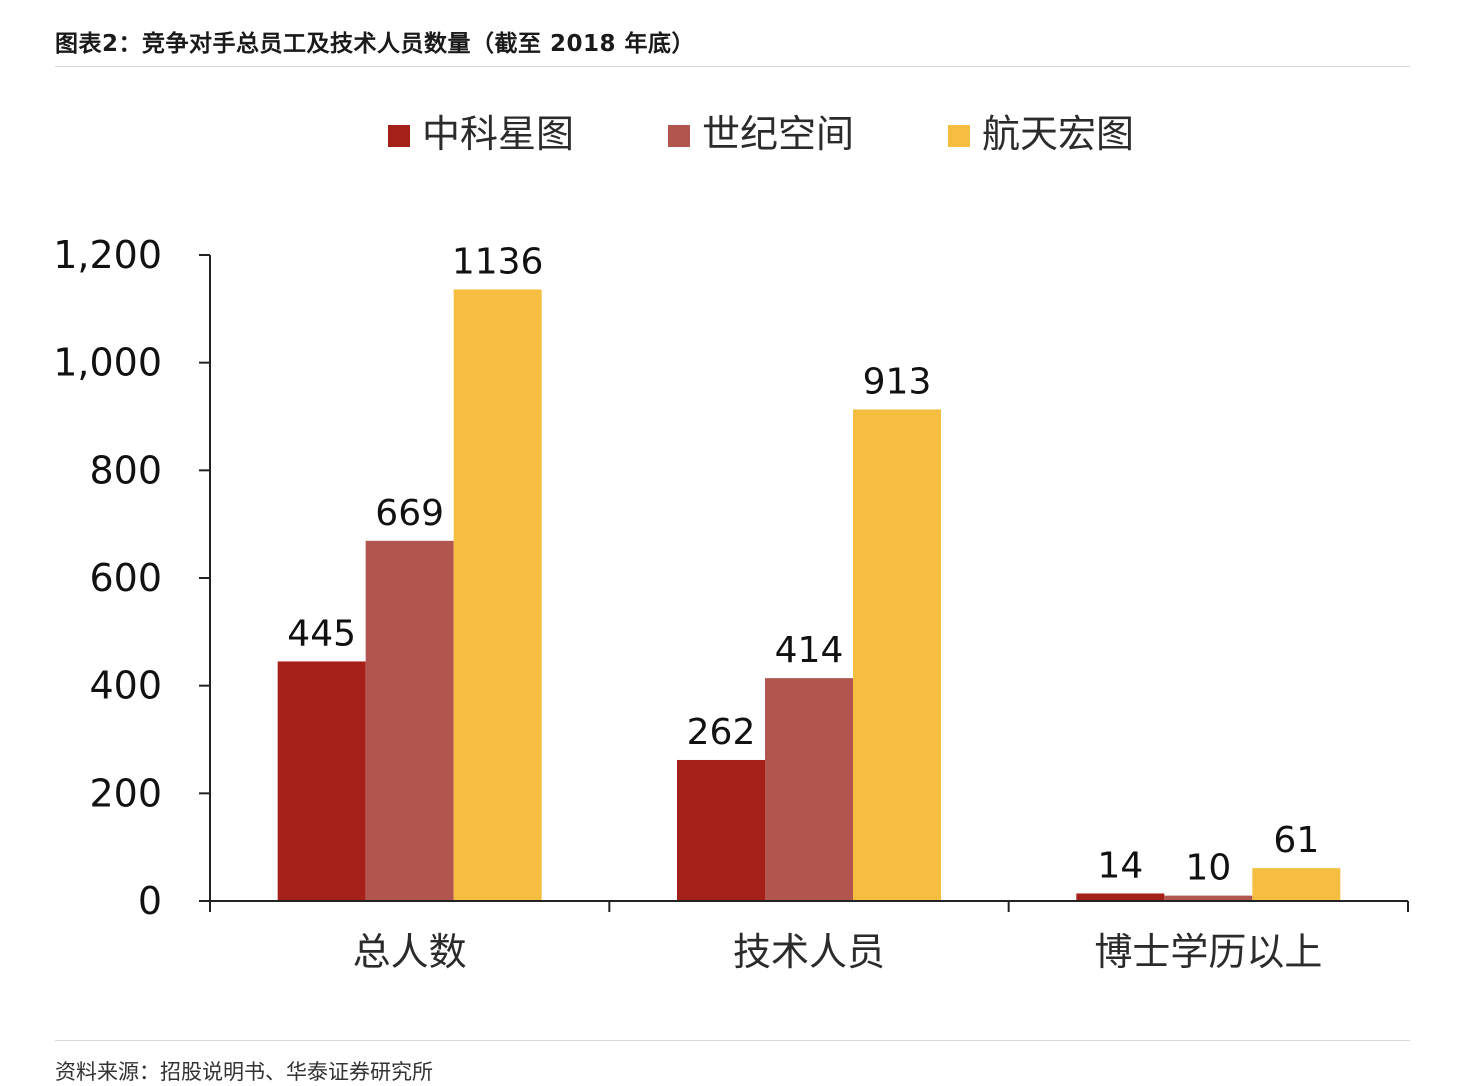 The image size is (1462, 1086). What do you see at coordinates (721, 732) in the screenshot?
I see `data-label-2-1: 262` at bounding box center [721, 732].